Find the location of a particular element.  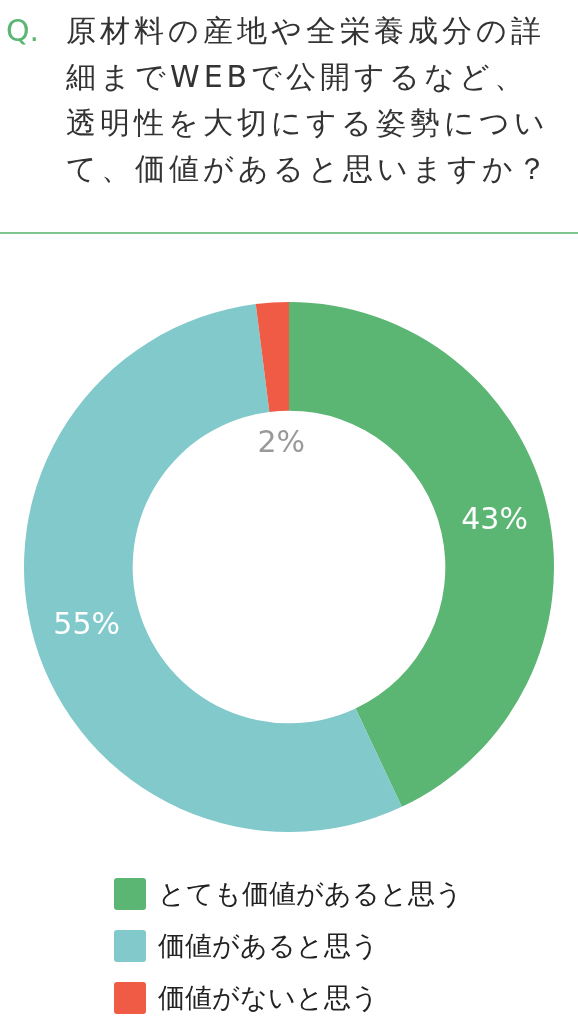

legend-label: 価値があると思う is located at coordinates (268, 946).